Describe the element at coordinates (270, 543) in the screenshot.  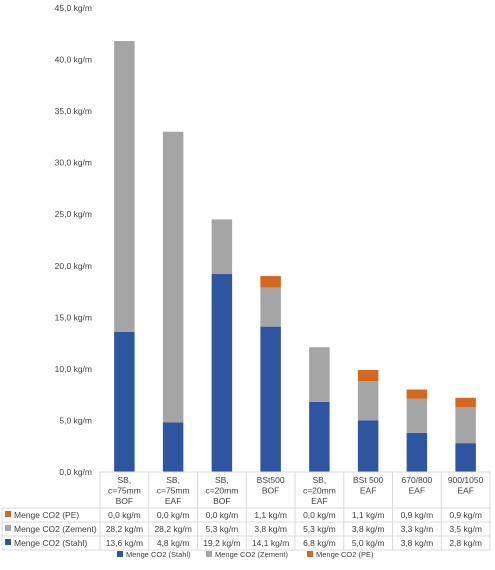
I see `table-cell: 14,1 kg/m` at that location.